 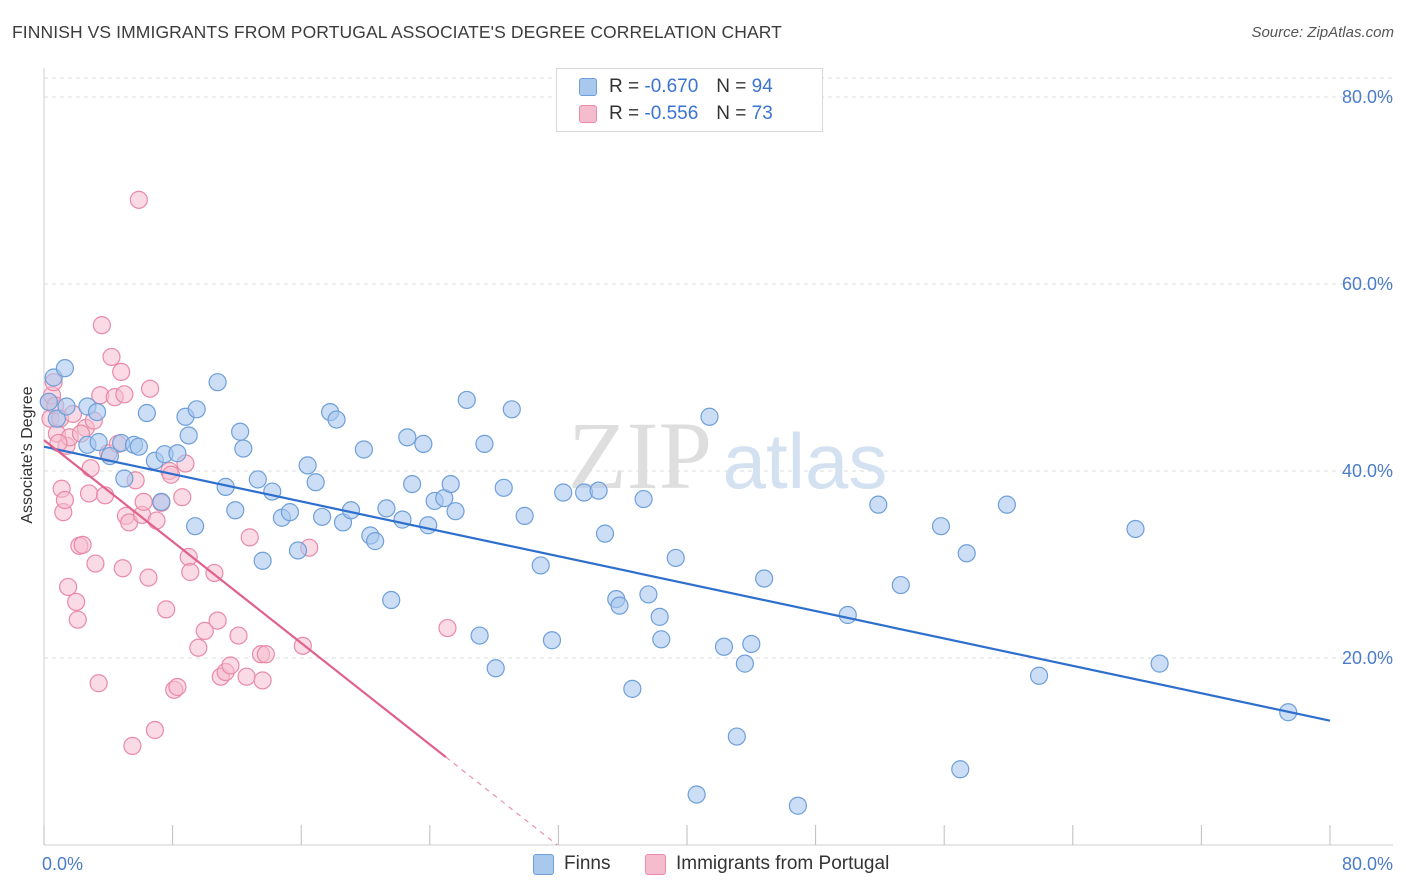 What do you see at coordinates (689, 100) in the screenshot?
I see `stats-legend: R = -0.670 N = 94 R = -0.556 N = 73` at bounding box center [689, 100].